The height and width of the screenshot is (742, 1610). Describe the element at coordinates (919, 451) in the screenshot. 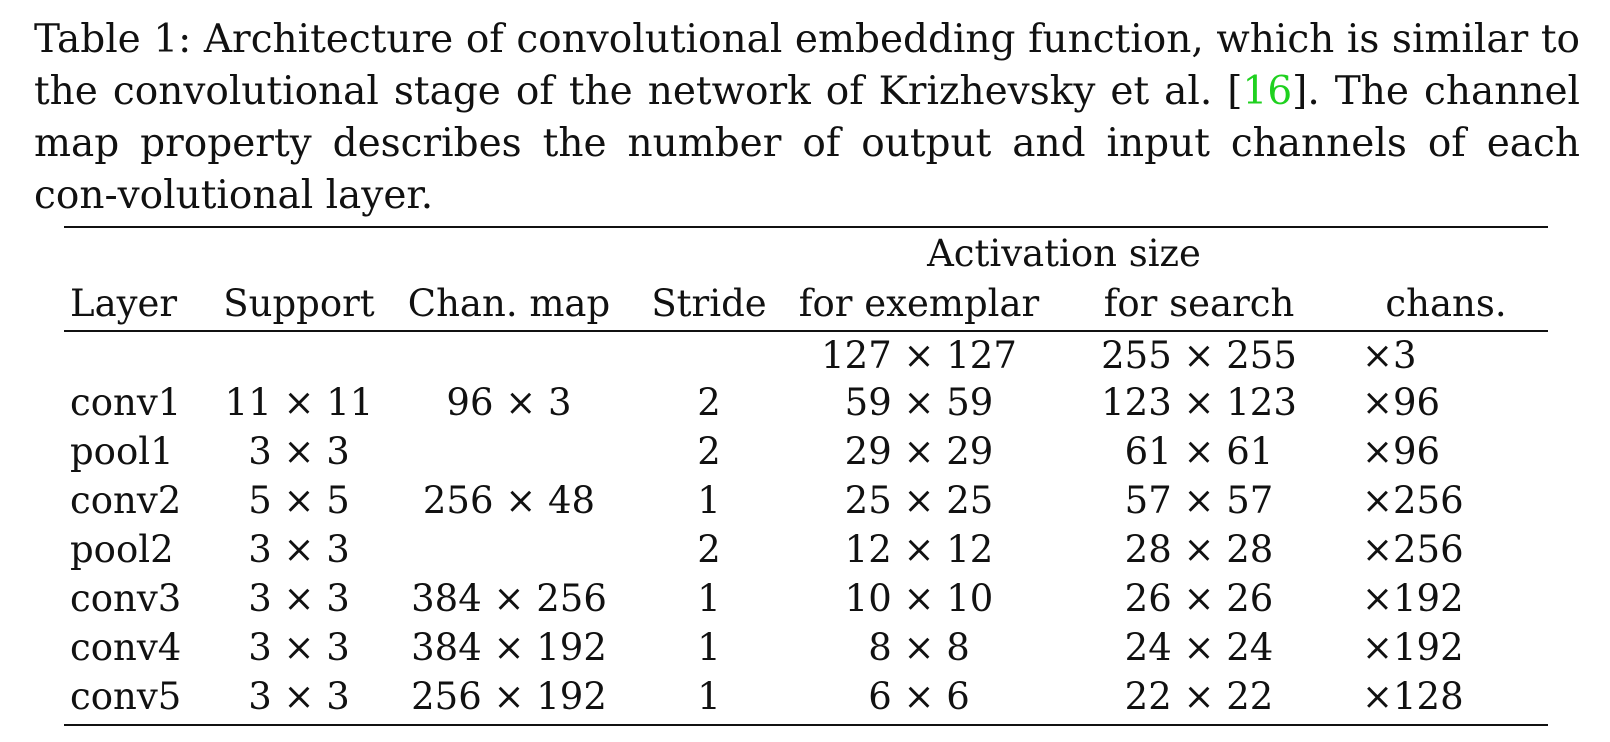

I see `table-cell: 29 × 29` at that location.